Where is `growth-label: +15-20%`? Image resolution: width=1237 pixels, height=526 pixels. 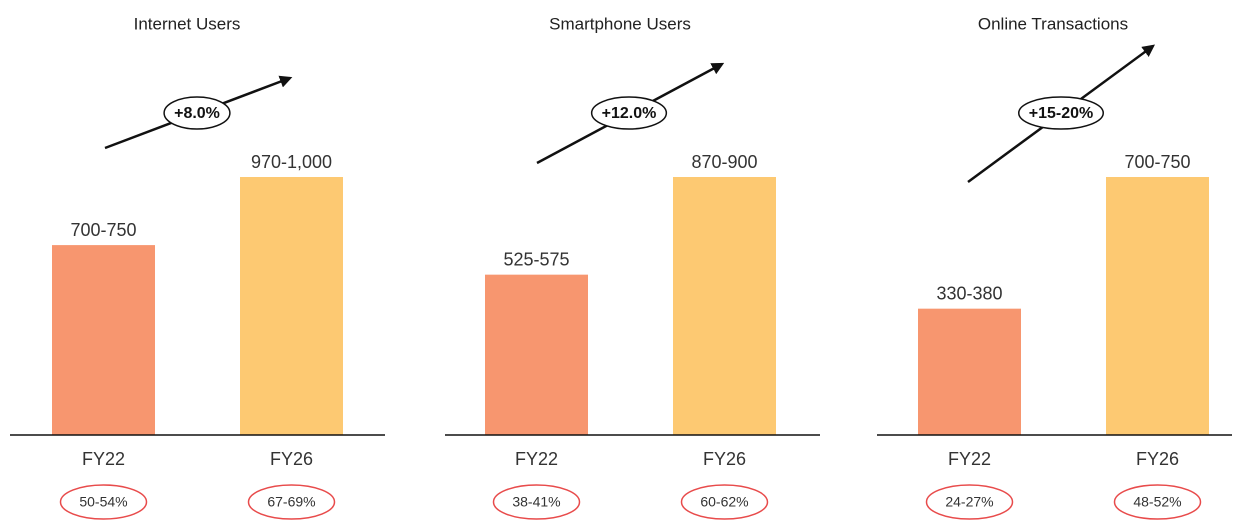 growth-label: +15-20% is located at coordinates (1061, 113).